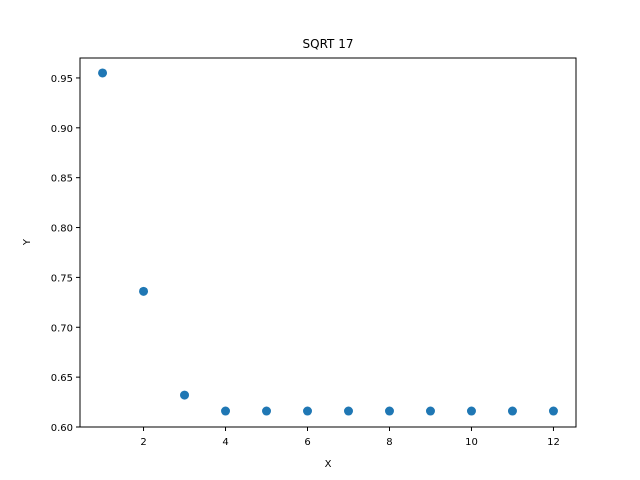  I want to click on y-tick-label: 0.65, so click(62, 378).